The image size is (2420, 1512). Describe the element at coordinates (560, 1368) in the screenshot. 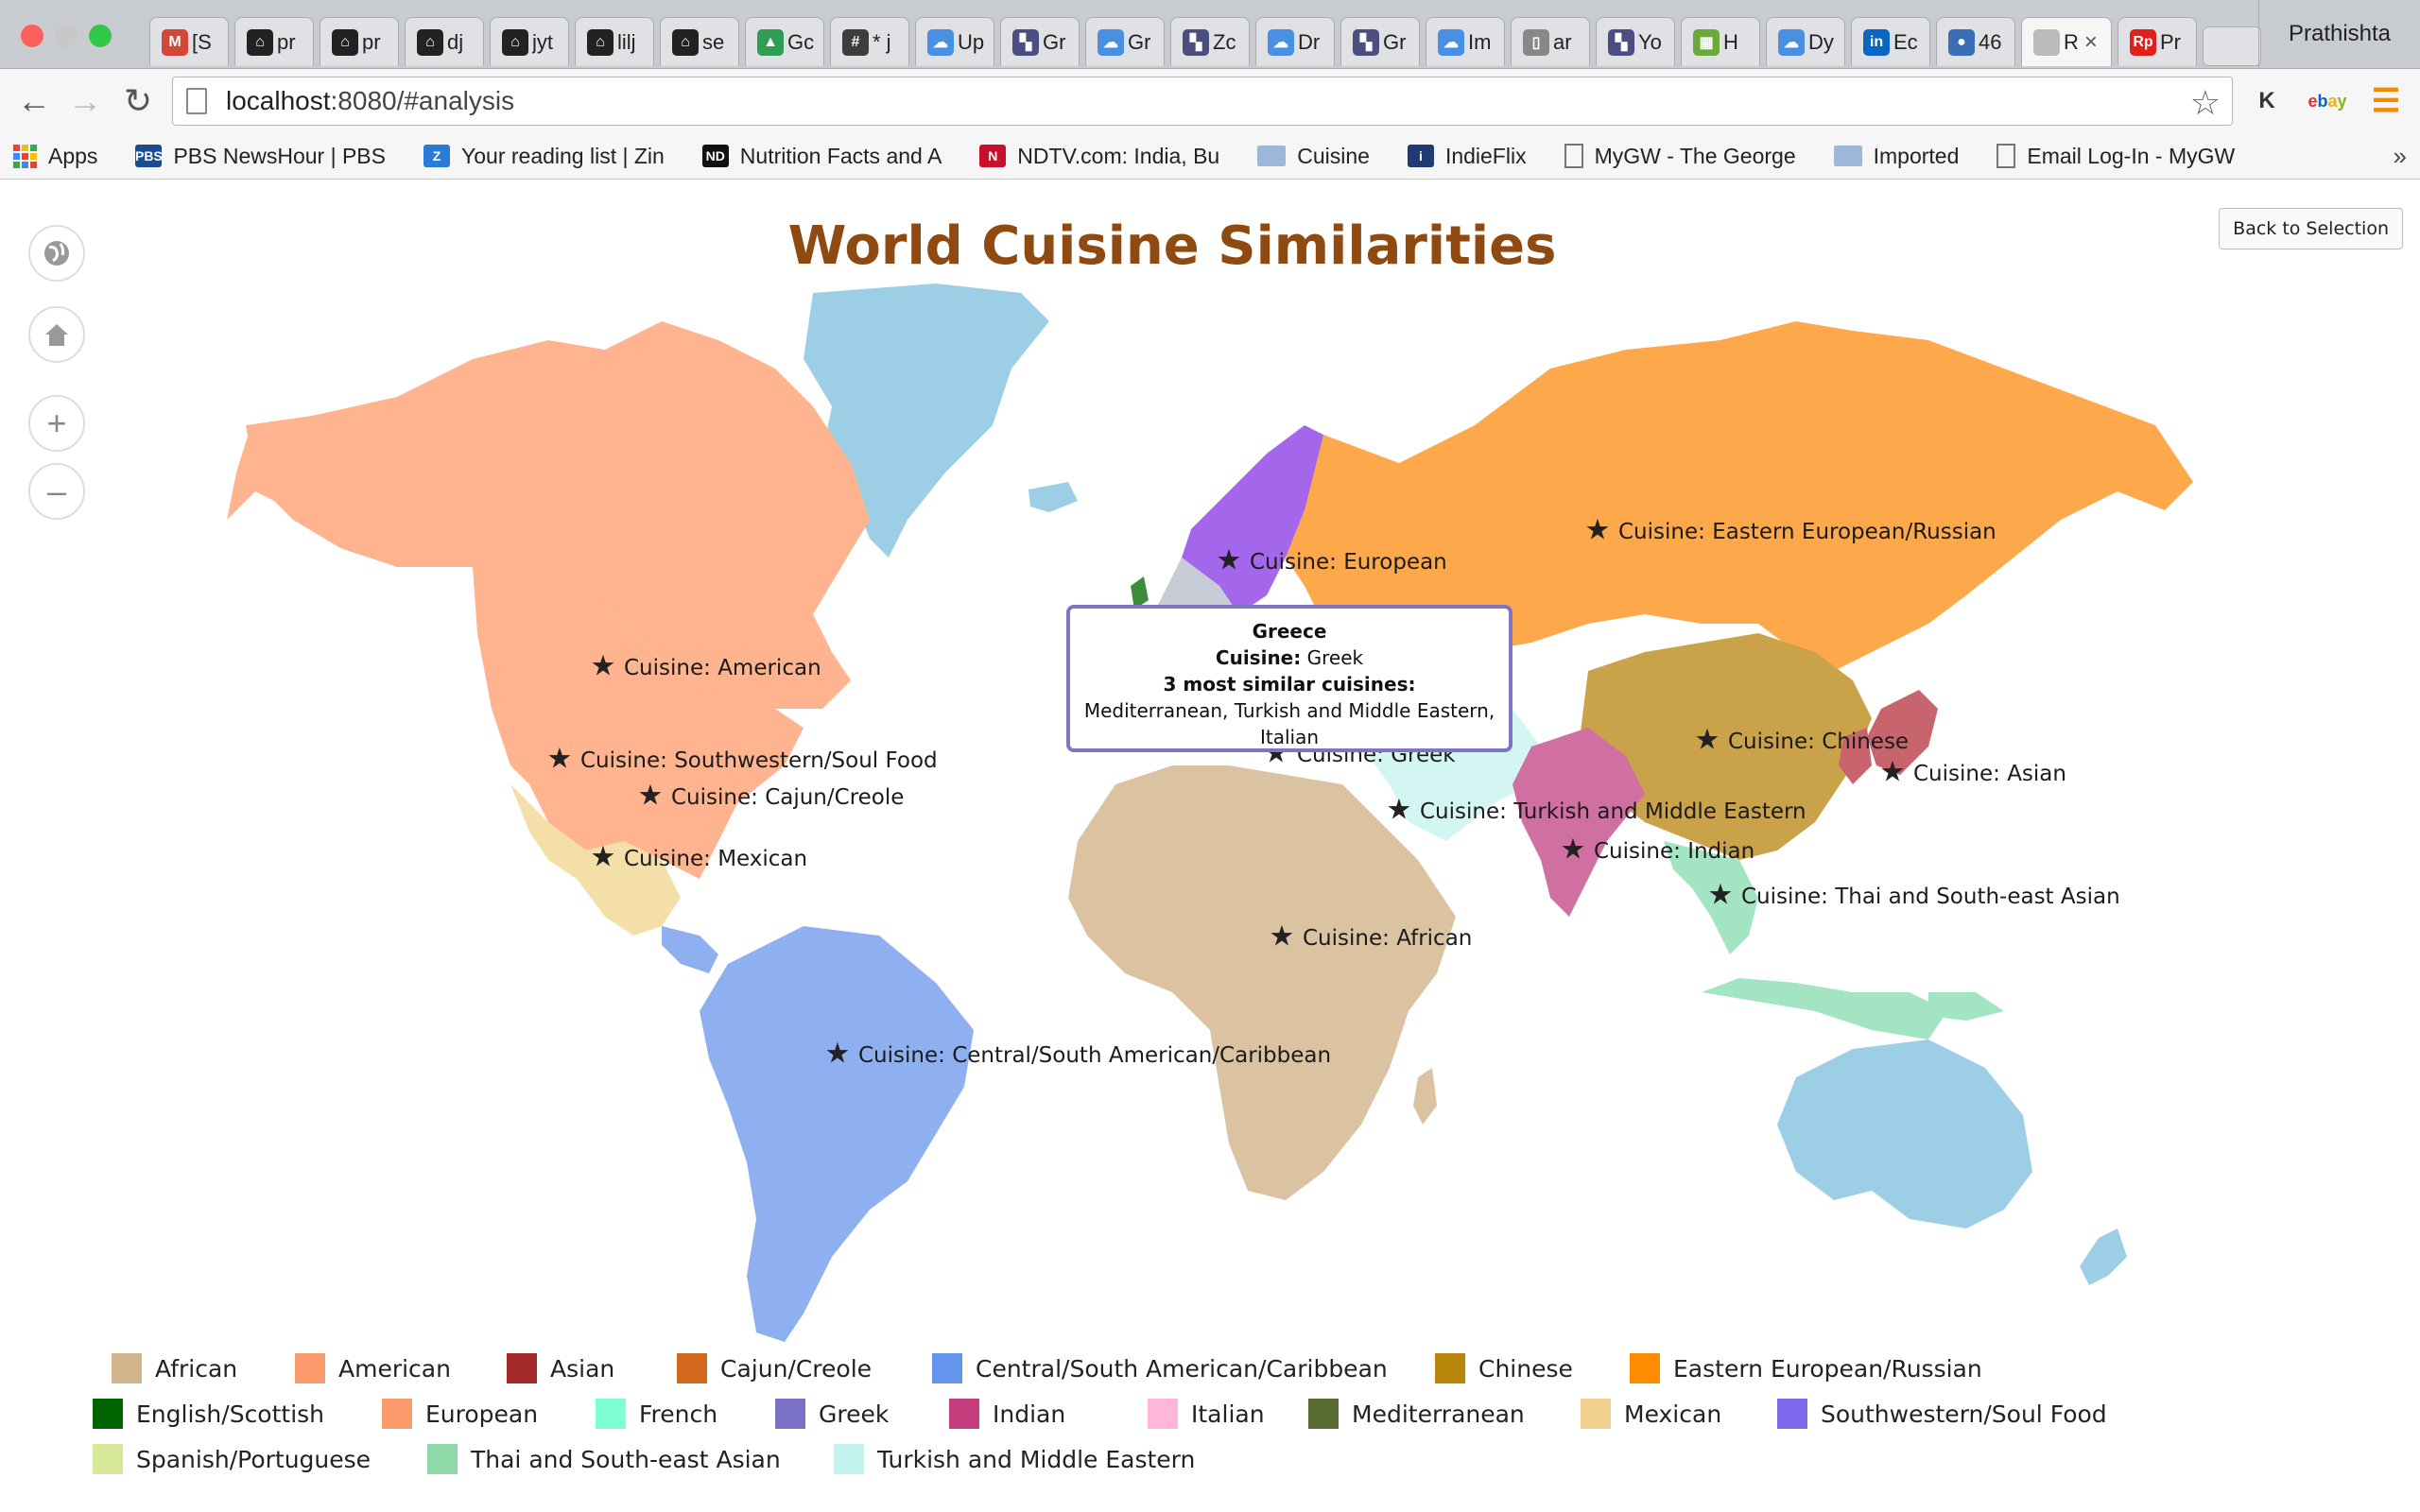

I see `legend-item: Asian` at that location.